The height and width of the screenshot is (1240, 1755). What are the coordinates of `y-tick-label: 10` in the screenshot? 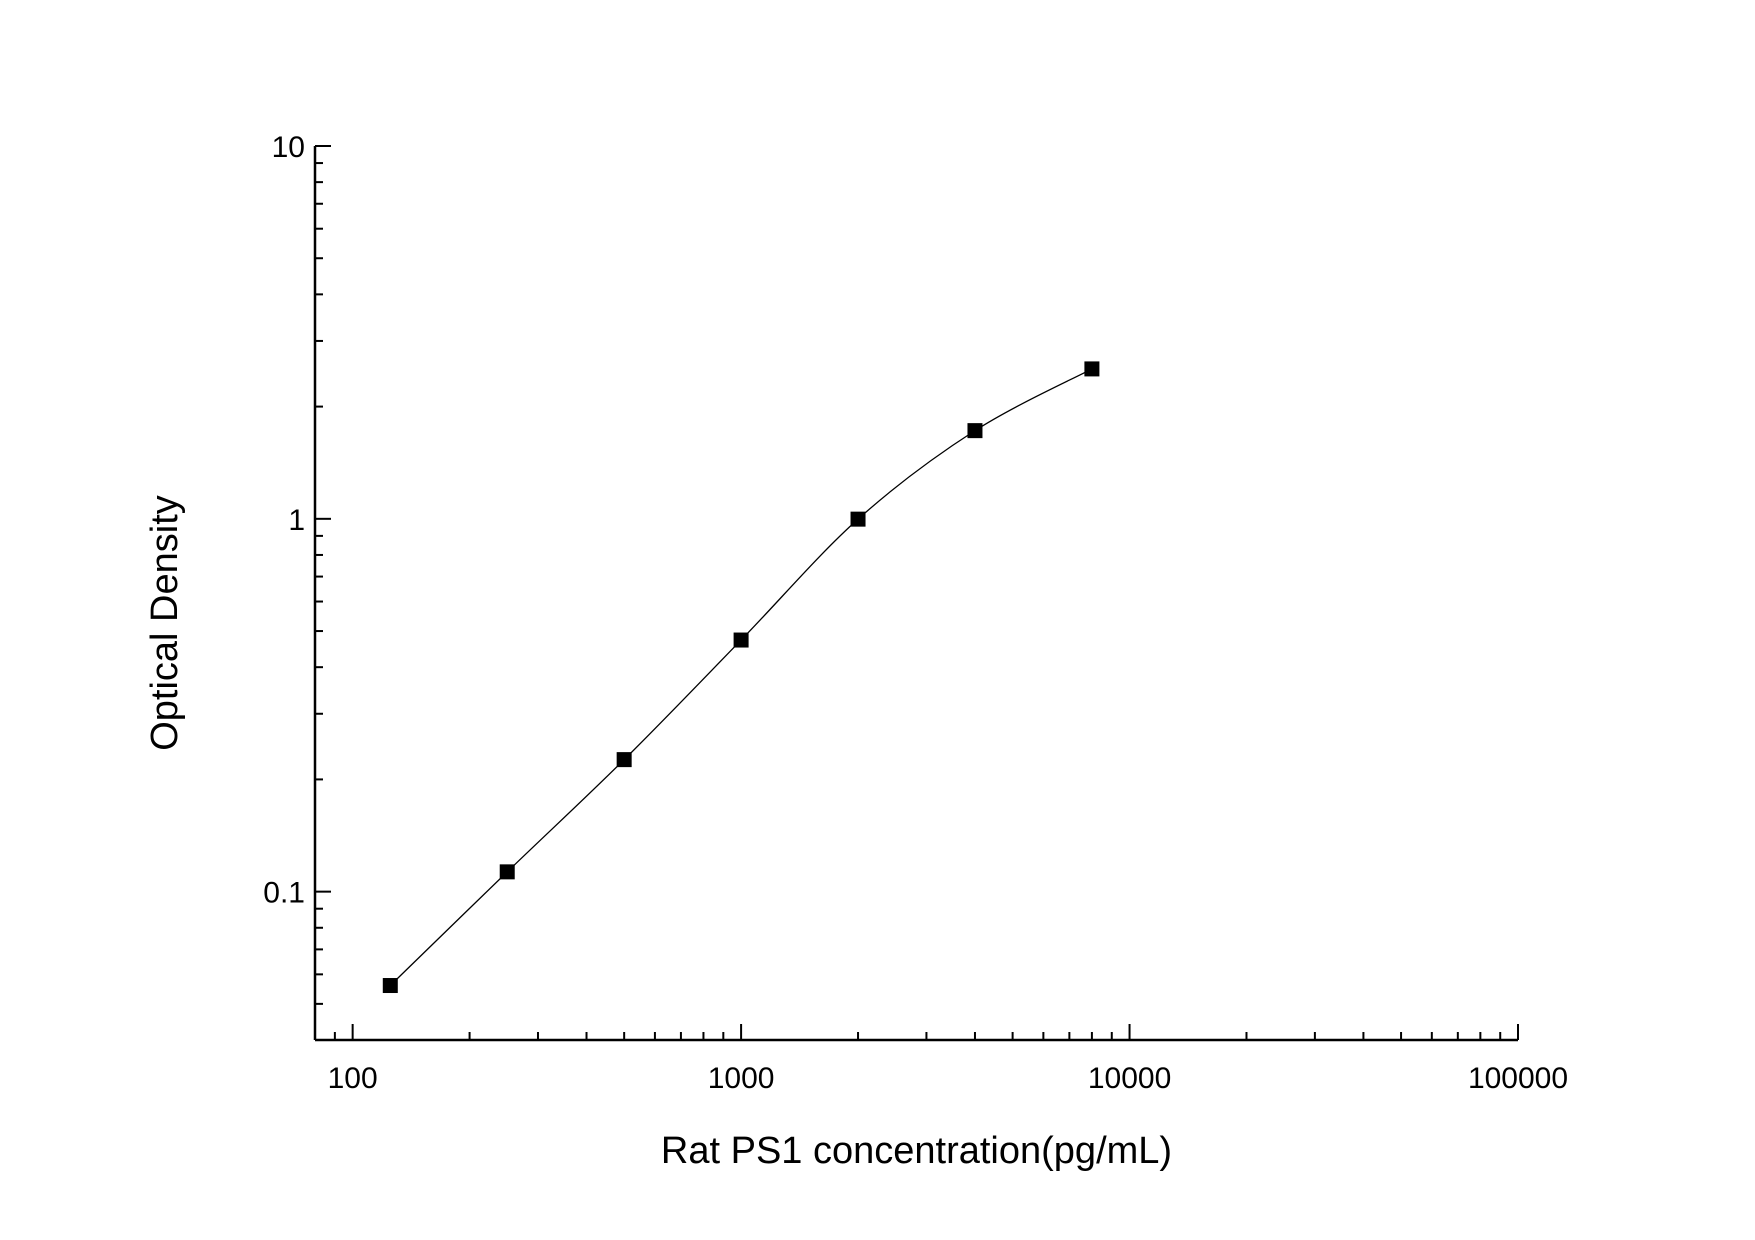 It's located at (288, 147).